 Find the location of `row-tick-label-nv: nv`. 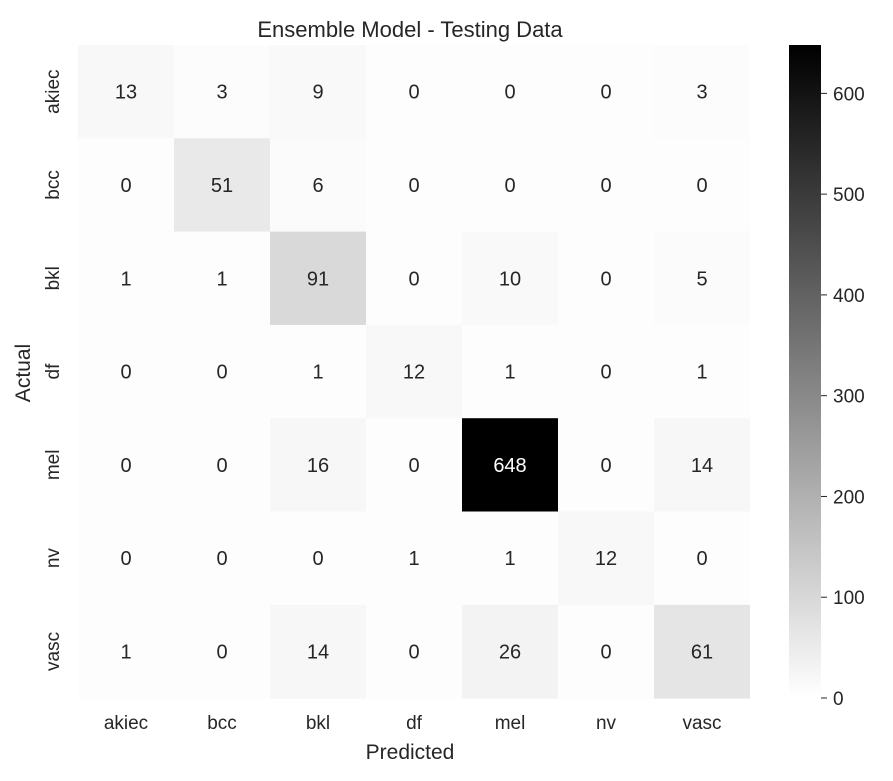

row-tick-label-nv: nv is located at coordinates (53, 558).